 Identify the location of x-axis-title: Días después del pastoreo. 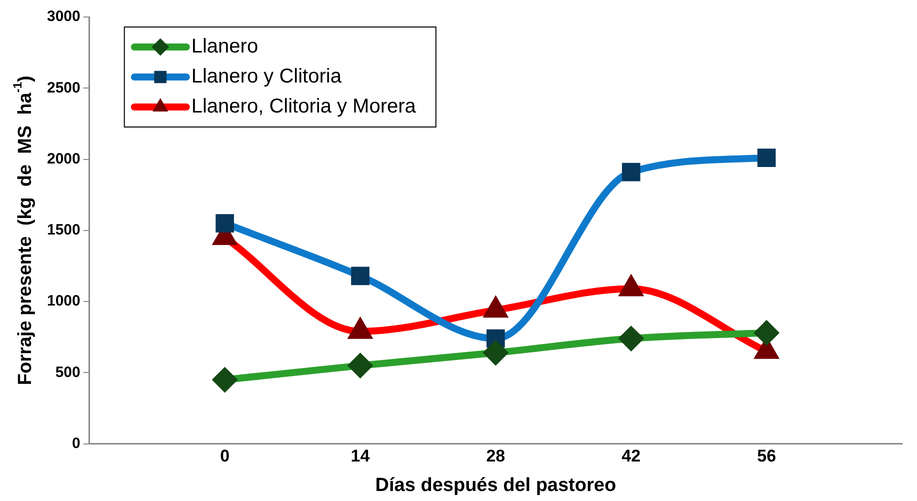
(495, 485).